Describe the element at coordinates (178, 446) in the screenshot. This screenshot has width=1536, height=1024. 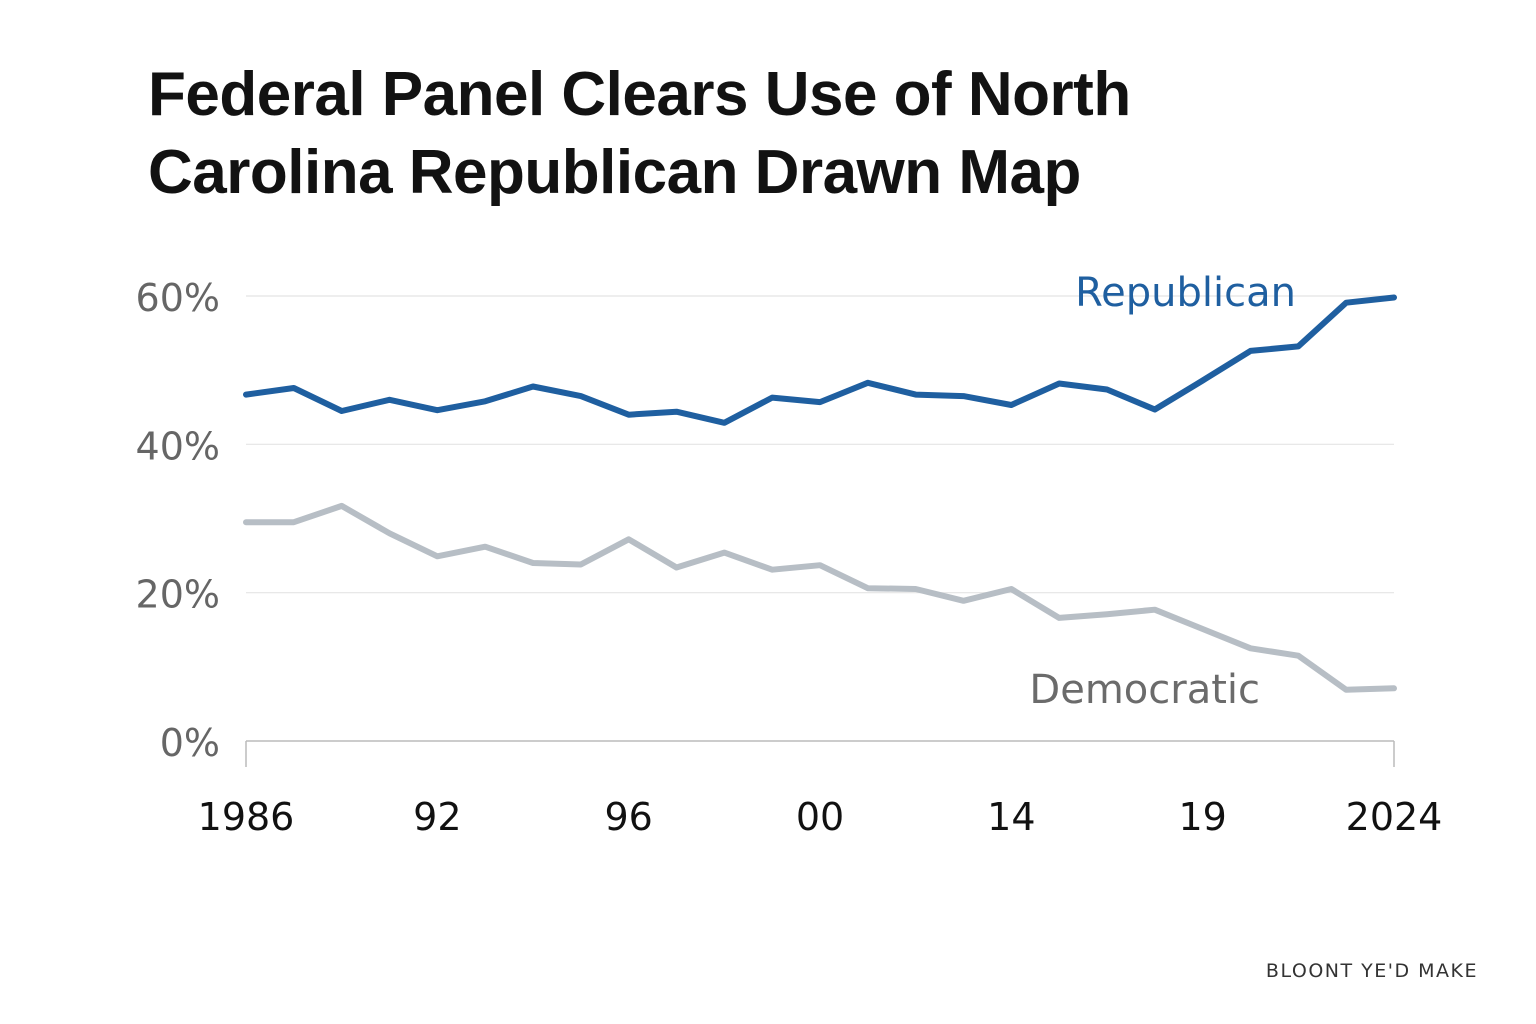
I see `y-tick-label: 40%` at that location.